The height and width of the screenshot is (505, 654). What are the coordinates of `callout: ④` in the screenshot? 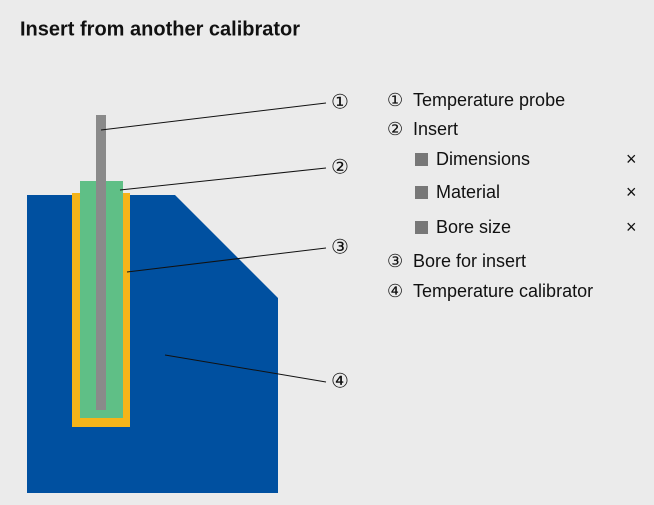 It's located at (340, 381).